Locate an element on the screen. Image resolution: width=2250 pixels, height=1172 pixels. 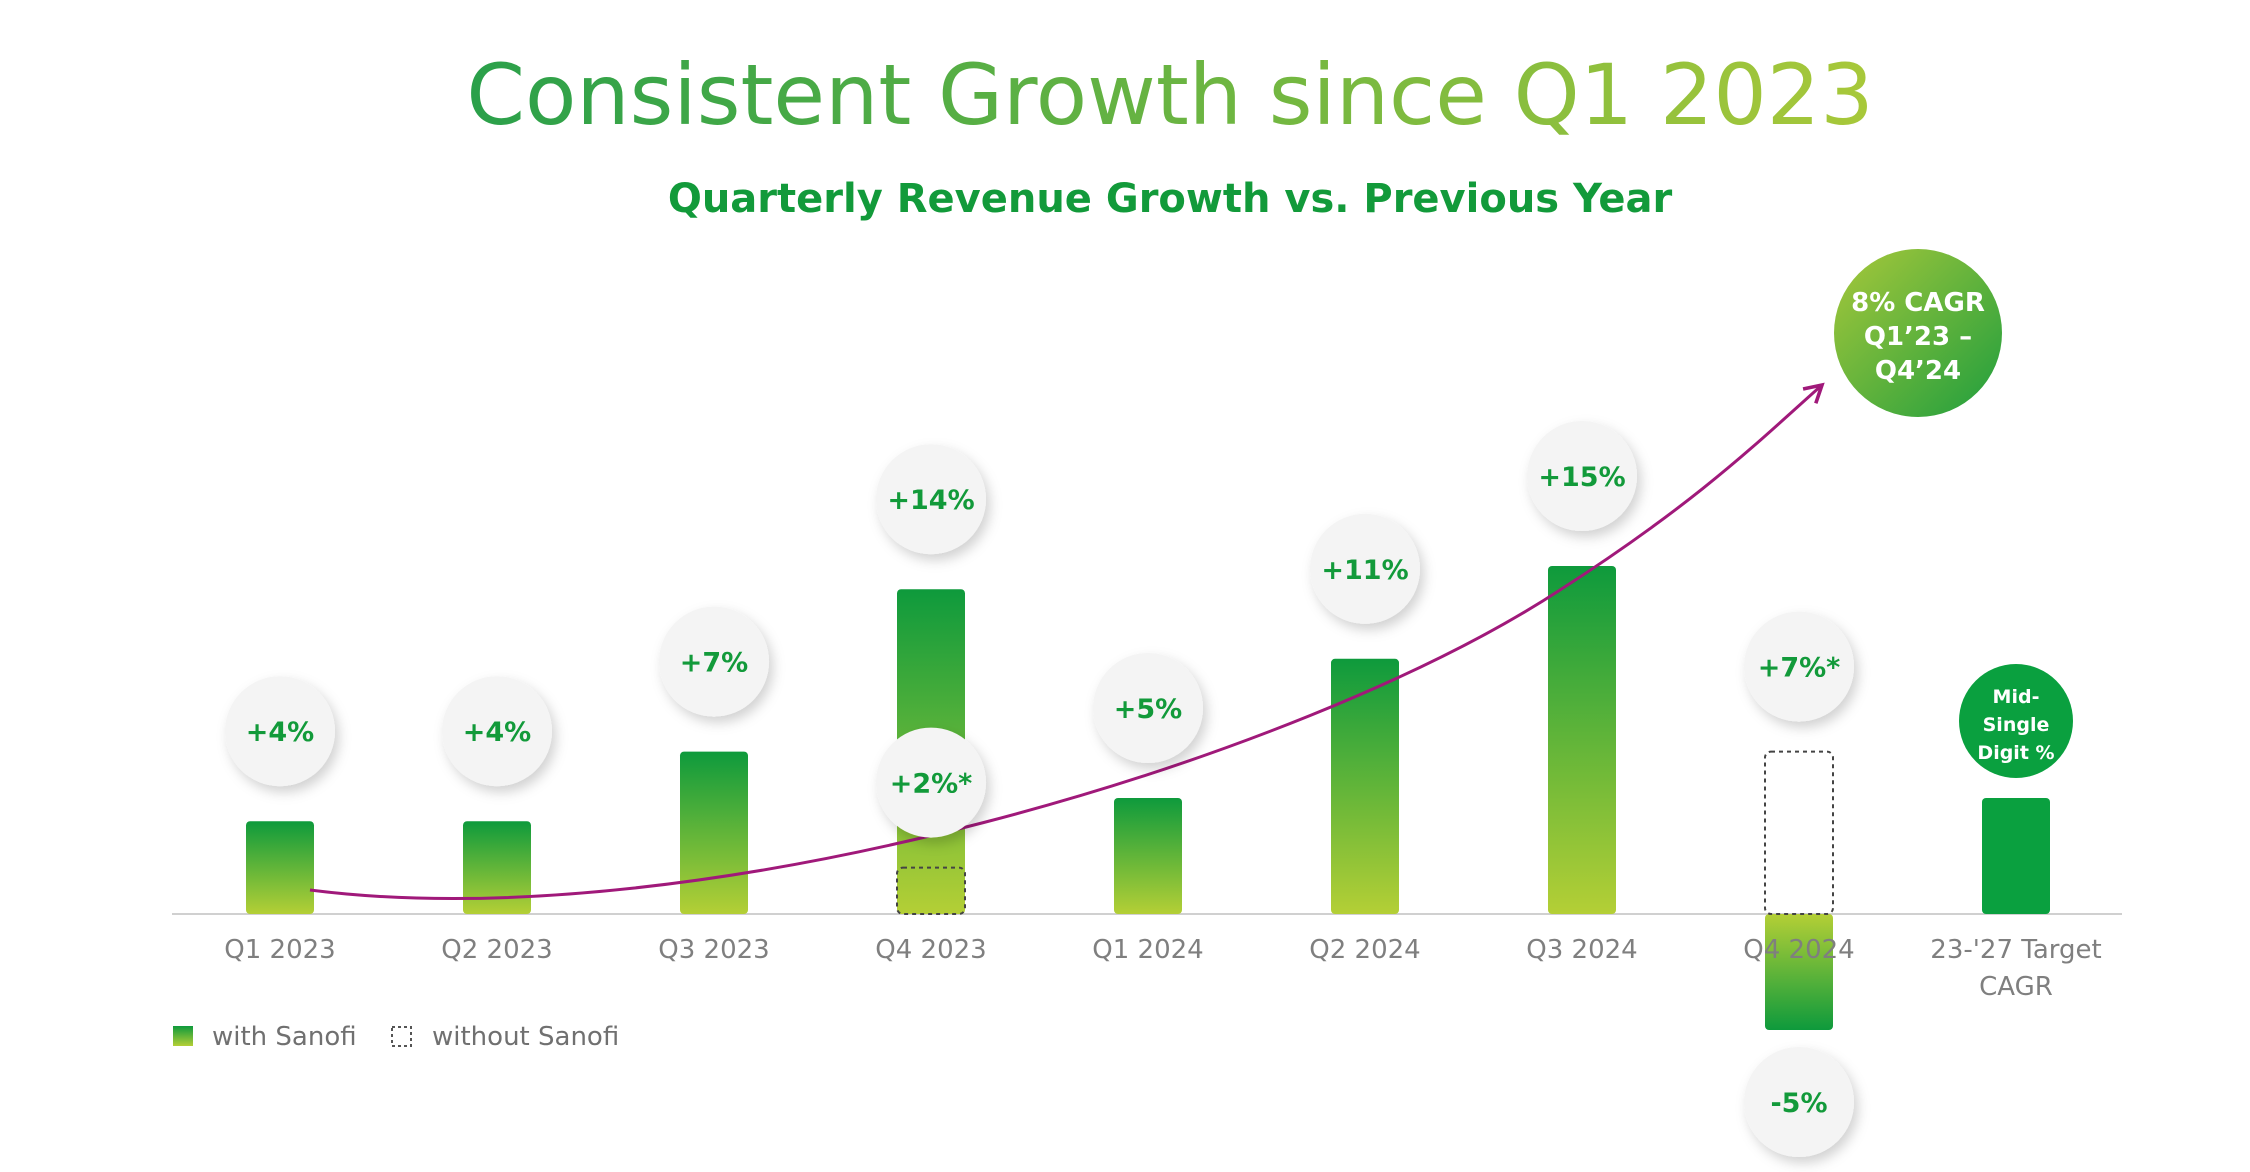
value-bubble-with-sanofi: +7% is located at coordinates (714, 661).